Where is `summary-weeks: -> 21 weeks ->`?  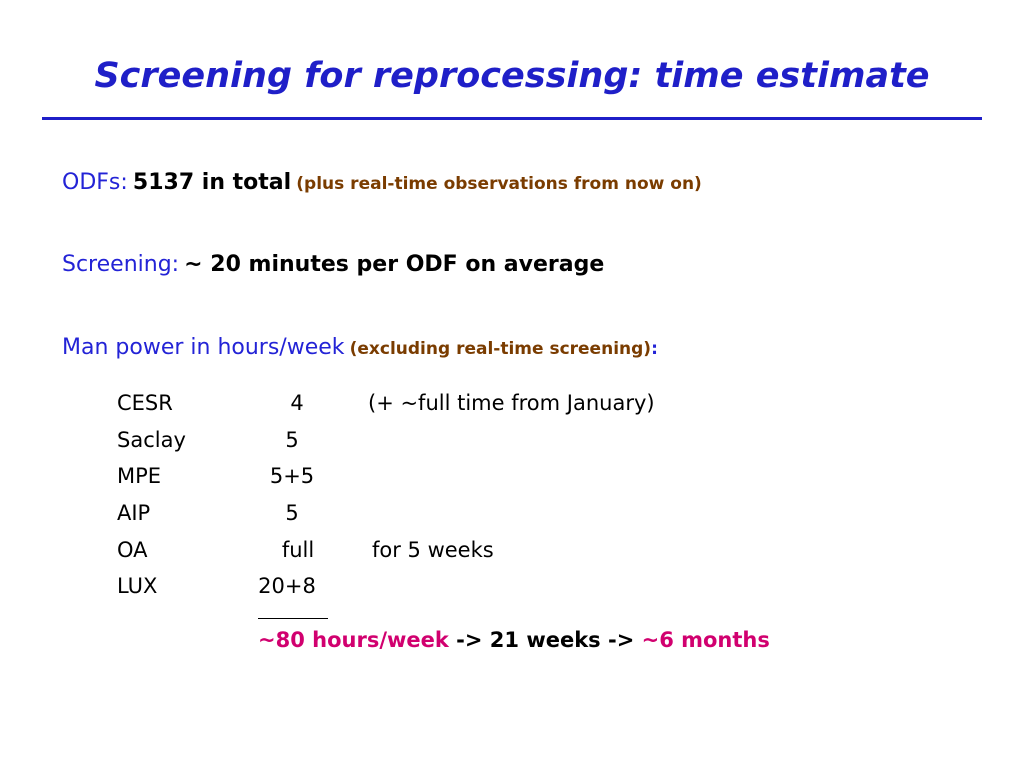 summary-weeks: -> 21 weeks -> is located at coordinates (545, 640).